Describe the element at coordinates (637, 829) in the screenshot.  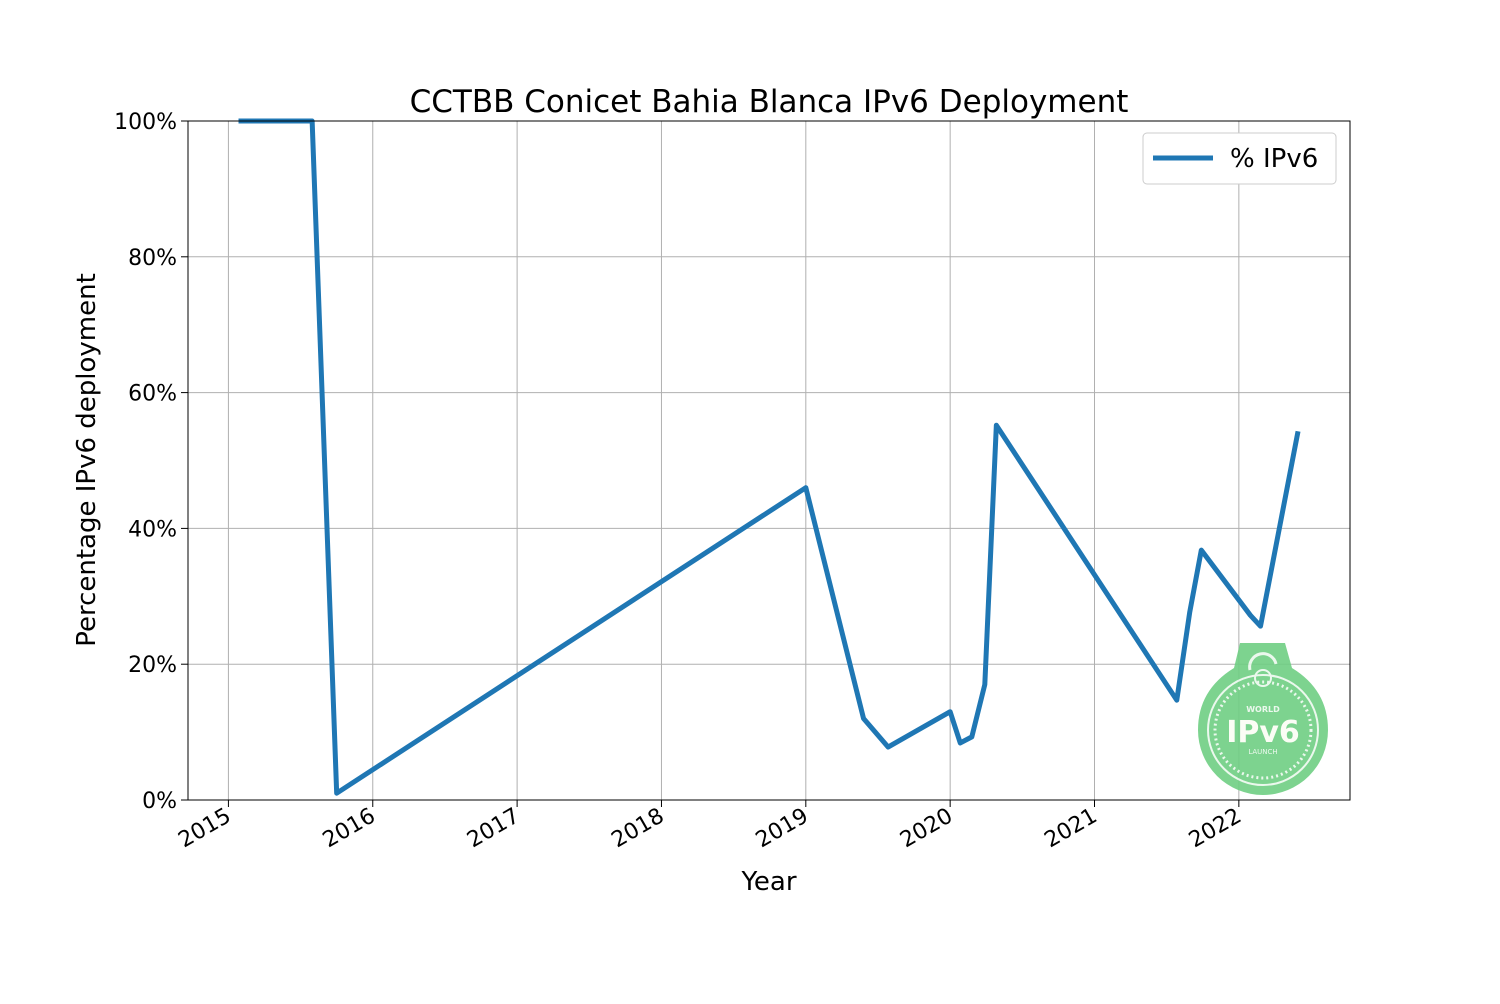
I see `x-tick-label: 2018` at that location.